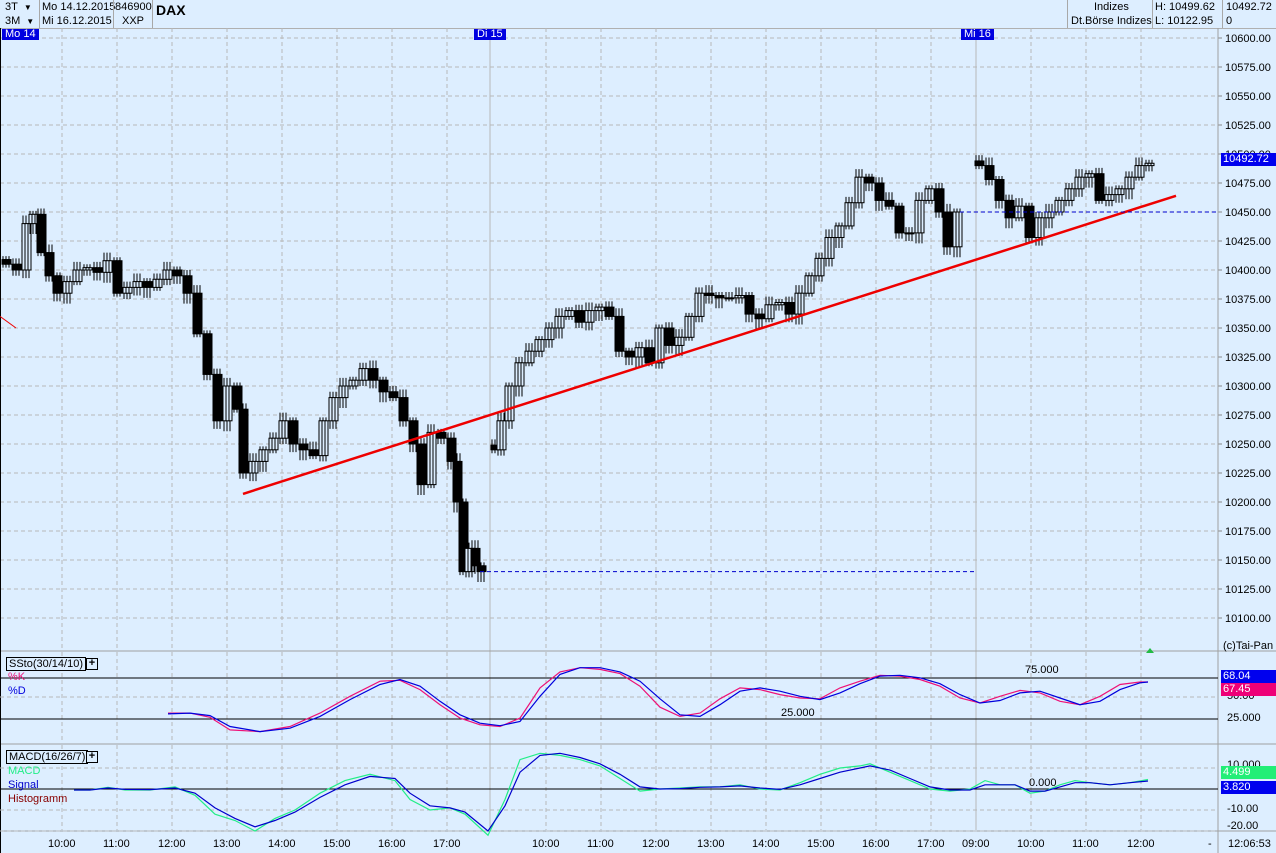 The height and width of the screenshot is (853, 1276). What do you see at coordinates (1248, 646) in the screenshot?
I see `copyright: (c)Tai-Pan` at bounding box center [1248, 646].